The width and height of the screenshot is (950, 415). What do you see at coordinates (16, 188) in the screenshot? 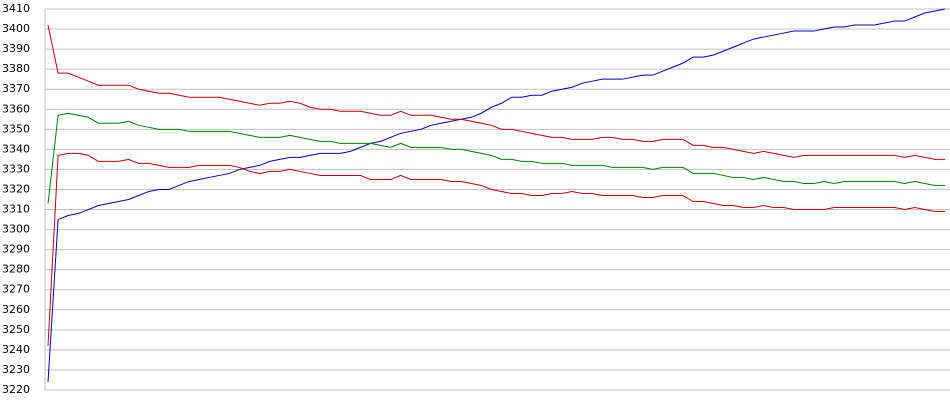
I see `y-tick-label: 3320` at bounding box center [16, 188].